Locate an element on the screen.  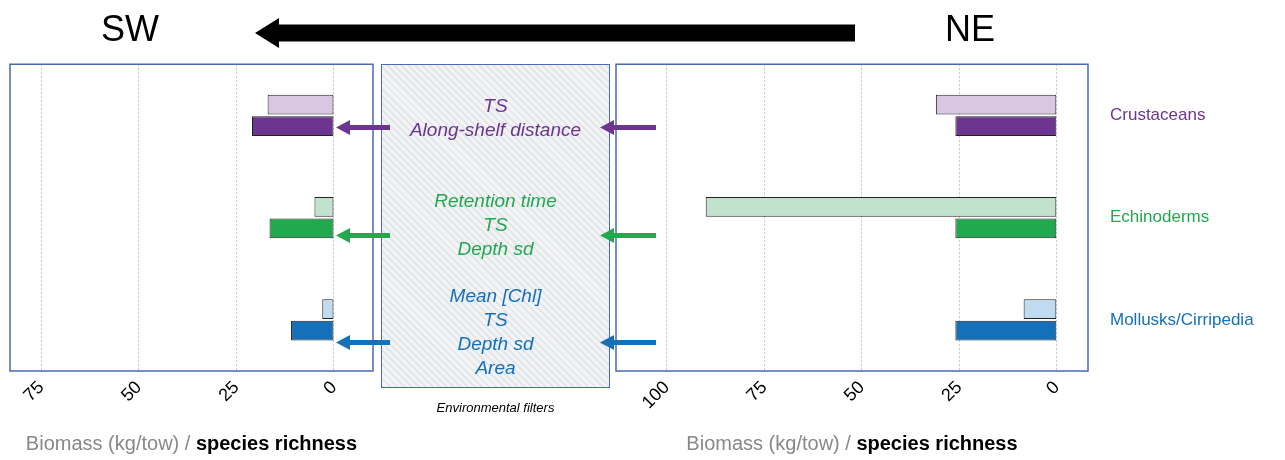
y-tick-label: Mollusks/Cirripedia is located at coordinates (1182, 319).